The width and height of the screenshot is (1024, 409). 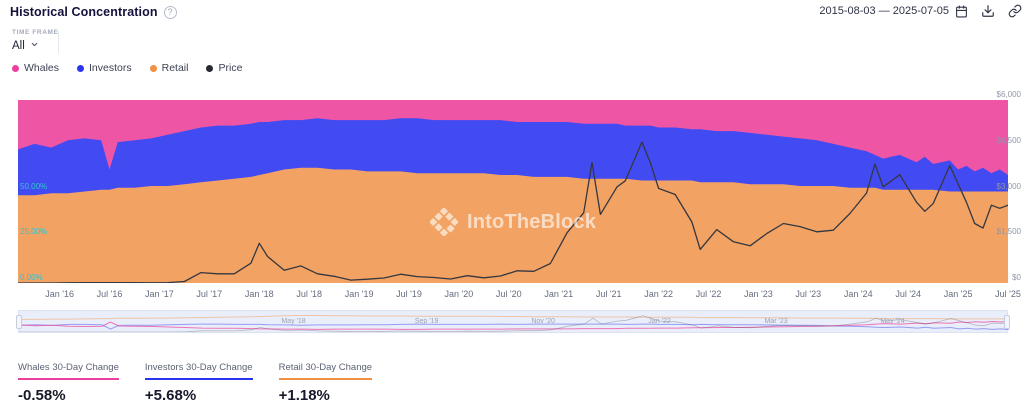 What do you see at coordinates (808, 294) in the screenshot?
I see `x-axis-label: Jul '23` at bounding box center [808, 294].